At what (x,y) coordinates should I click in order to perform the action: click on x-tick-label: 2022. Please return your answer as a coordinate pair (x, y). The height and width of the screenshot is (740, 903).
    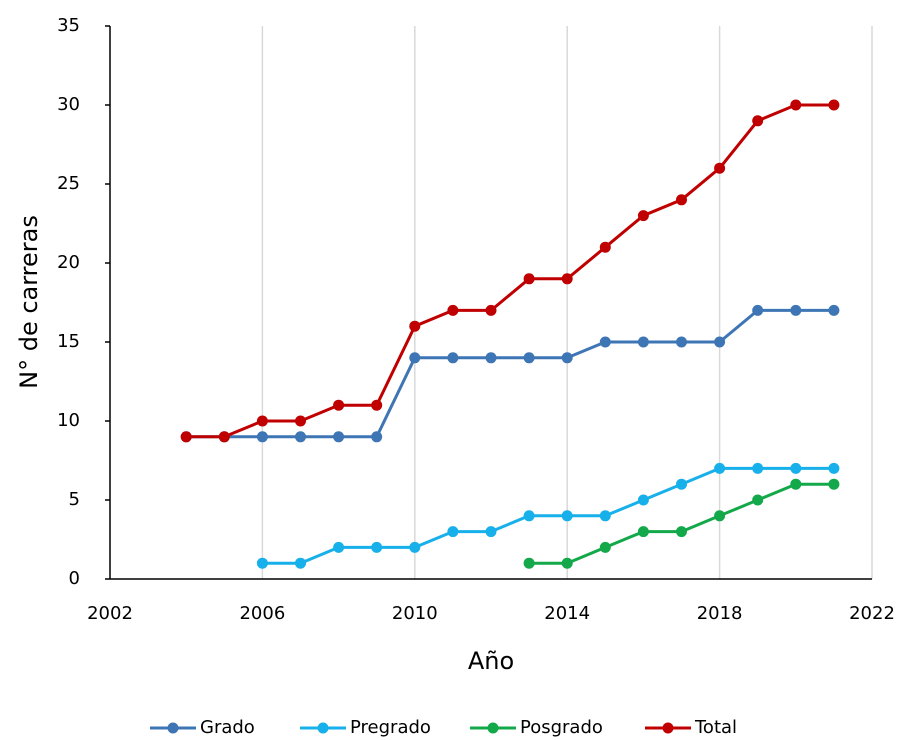
    Looking at the image, I should click on (872, 613).